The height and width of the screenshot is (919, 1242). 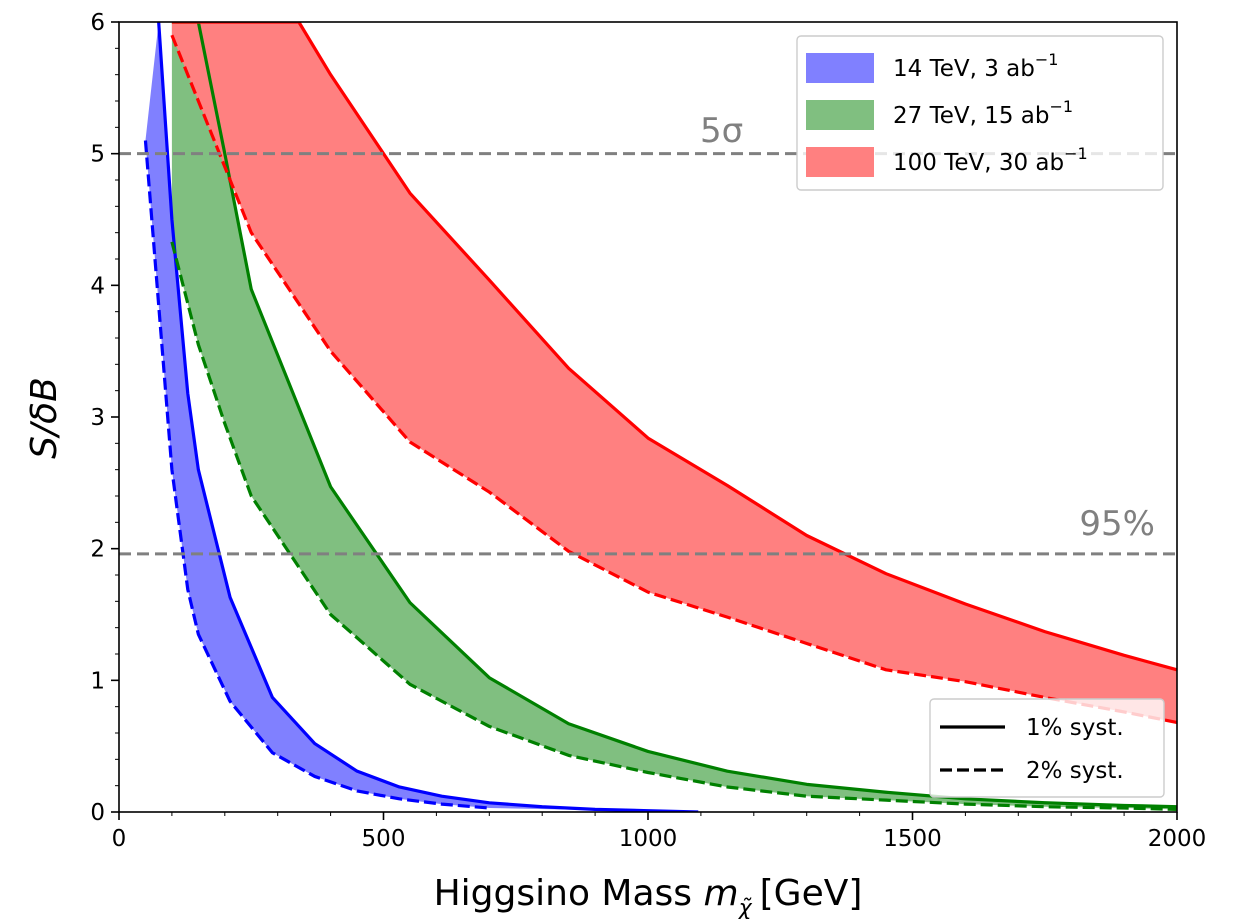 I want to click on x-tick-label: 0, so click(x=119, y=839).